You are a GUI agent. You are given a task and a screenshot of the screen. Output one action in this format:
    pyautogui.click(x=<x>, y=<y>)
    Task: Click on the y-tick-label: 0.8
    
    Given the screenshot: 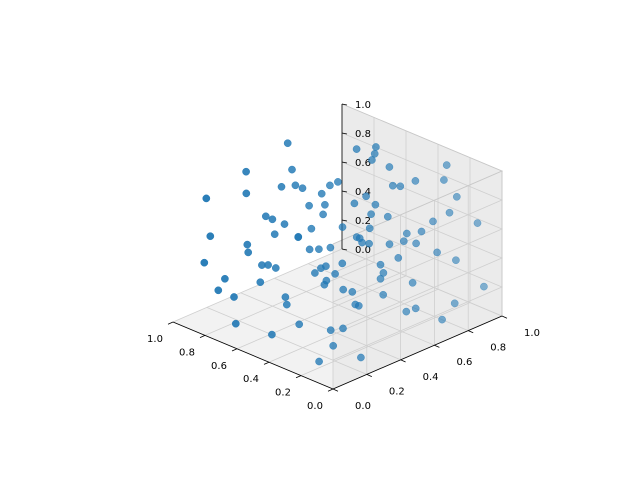 What is the action you would take?
    pyautogui.click(x=498, y=348)
    